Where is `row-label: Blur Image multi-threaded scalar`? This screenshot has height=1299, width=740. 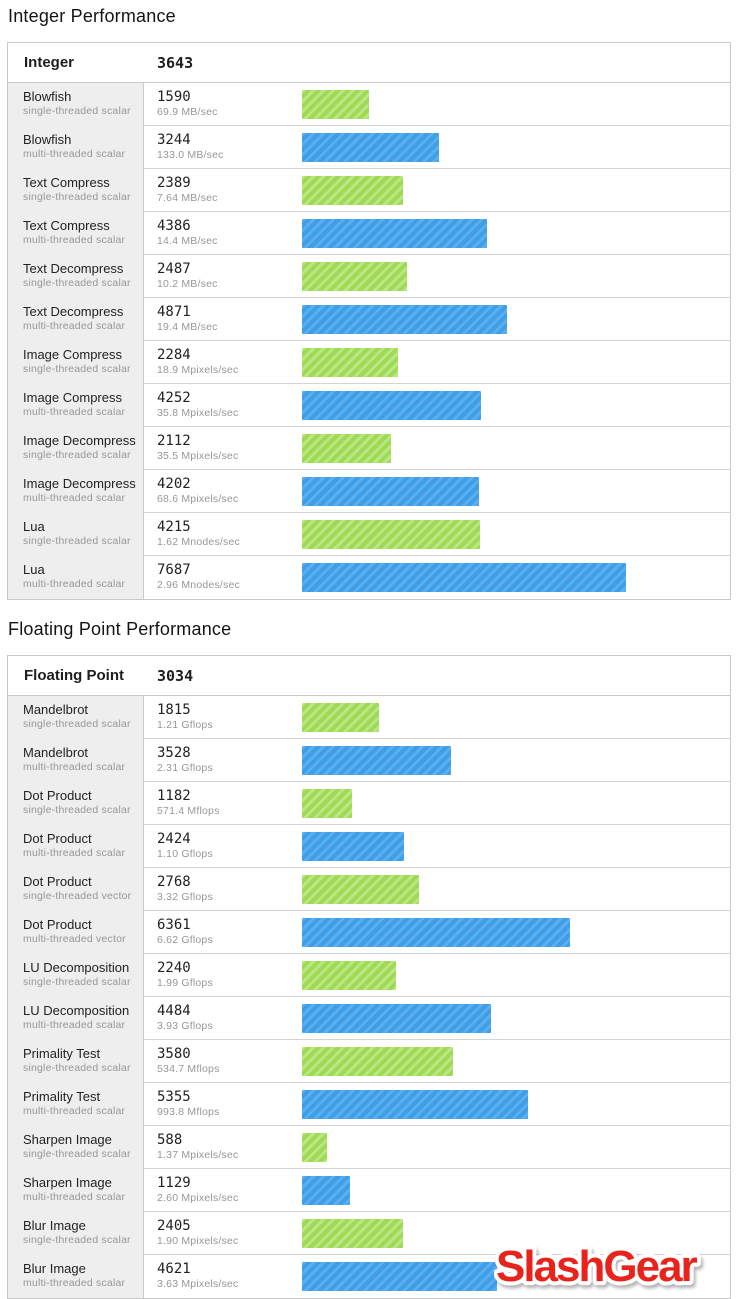 row-label: Blur Image multi-threaded scalar is located at coordinates (75, 1276).